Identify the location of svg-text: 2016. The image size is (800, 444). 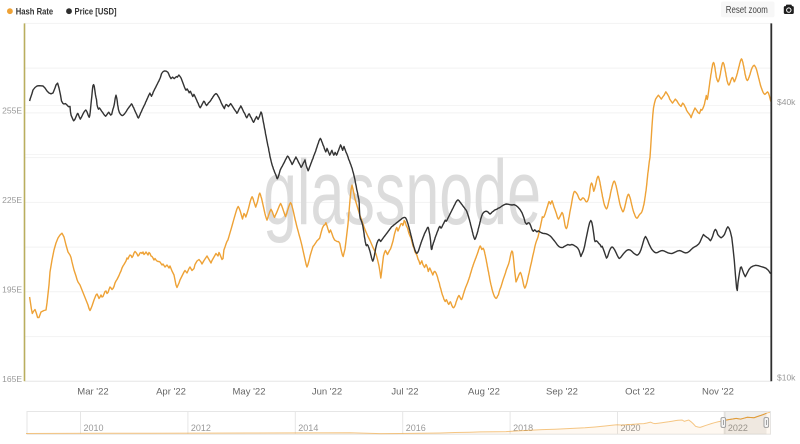
(416, 428).